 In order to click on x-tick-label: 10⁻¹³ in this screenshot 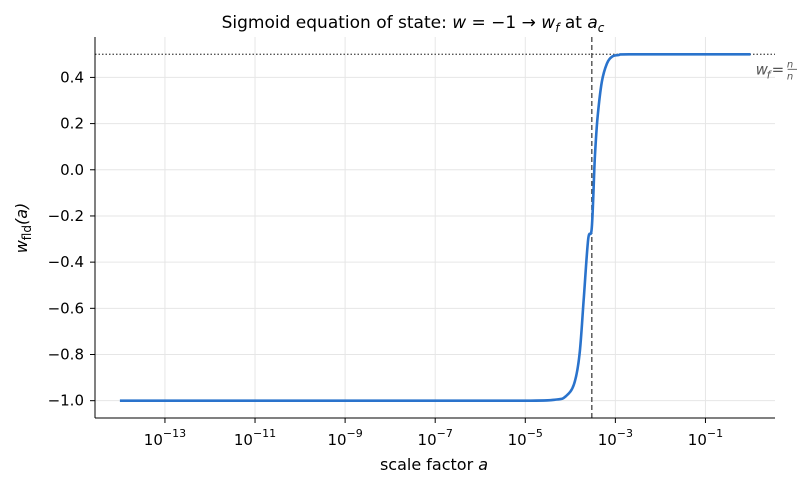, I will do `click(165, 438)`.